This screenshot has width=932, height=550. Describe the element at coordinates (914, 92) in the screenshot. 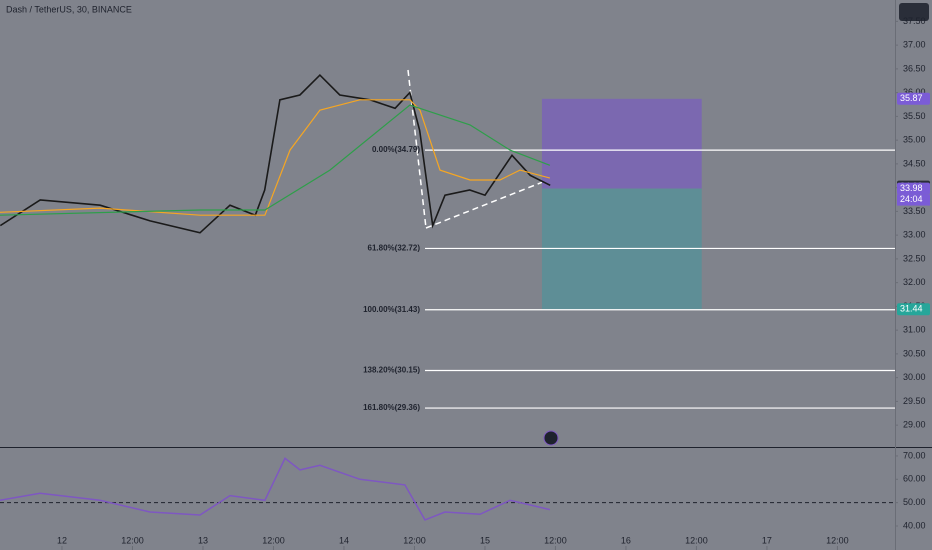

I see `y-tick-label: 36.00` at that location.